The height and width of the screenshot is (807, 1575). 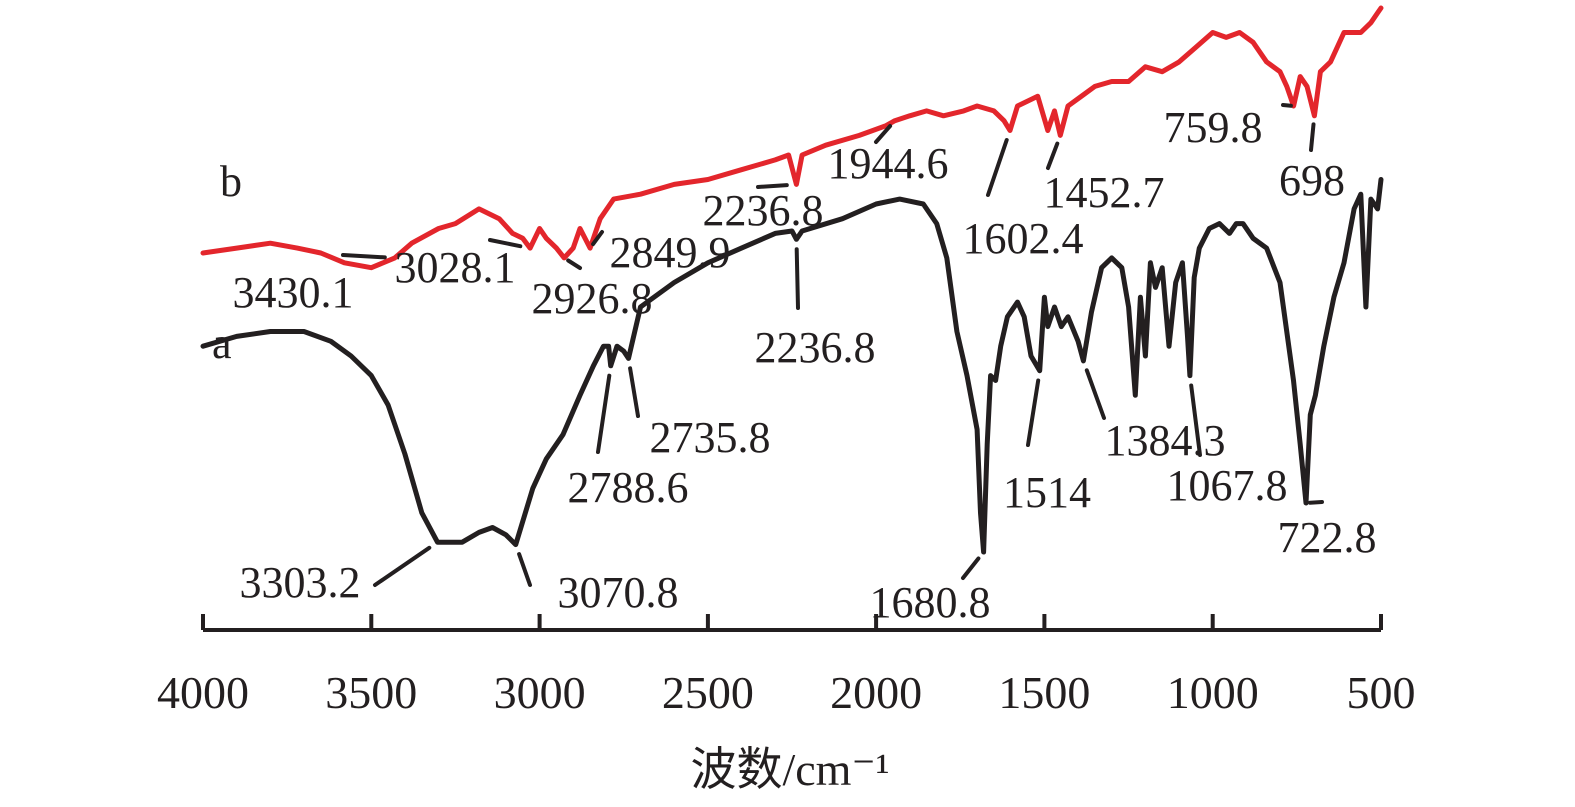 I want to click on peak-leader-a-1680.8, so click(x=971, y=568).